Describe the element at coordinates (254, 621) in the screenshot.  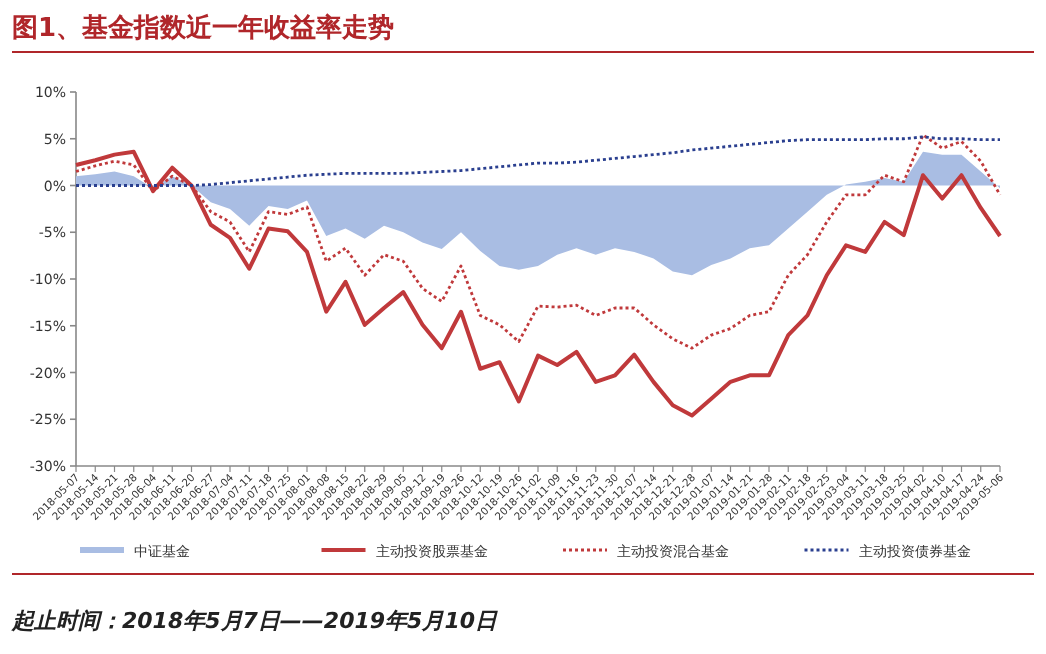
I see `text: 起止时间：2018年5月7日——2019年5月10日` at that location.